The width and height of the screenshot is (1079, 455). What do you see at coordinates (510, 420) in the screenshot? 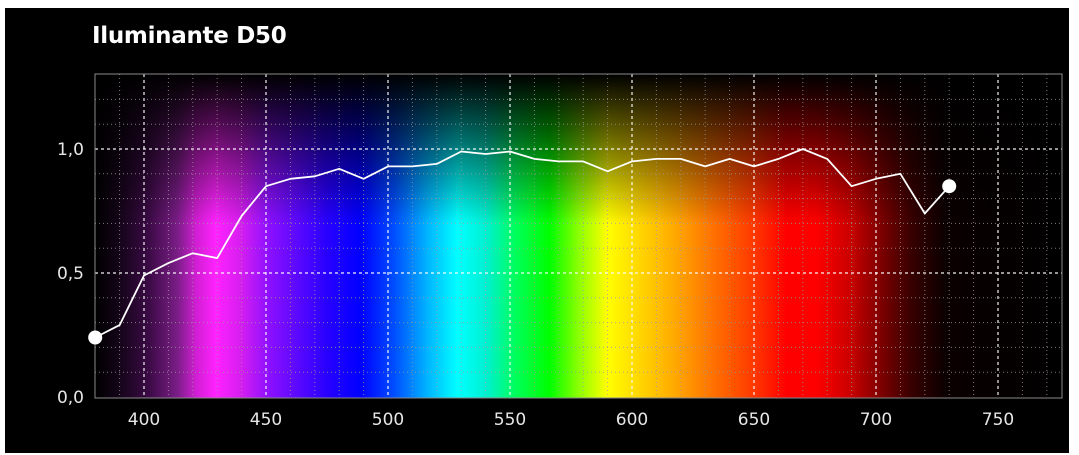
I see `x-tick-label: 550` at bounding box center [510, 420].